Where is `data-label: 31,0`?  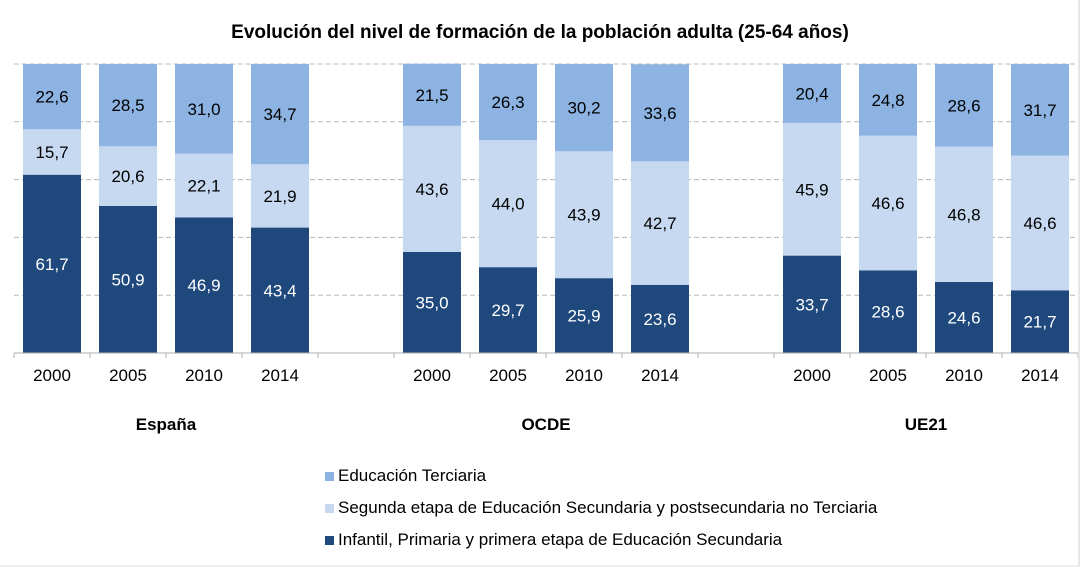 data-label: 31,0 is located at coordinates (203, 109).